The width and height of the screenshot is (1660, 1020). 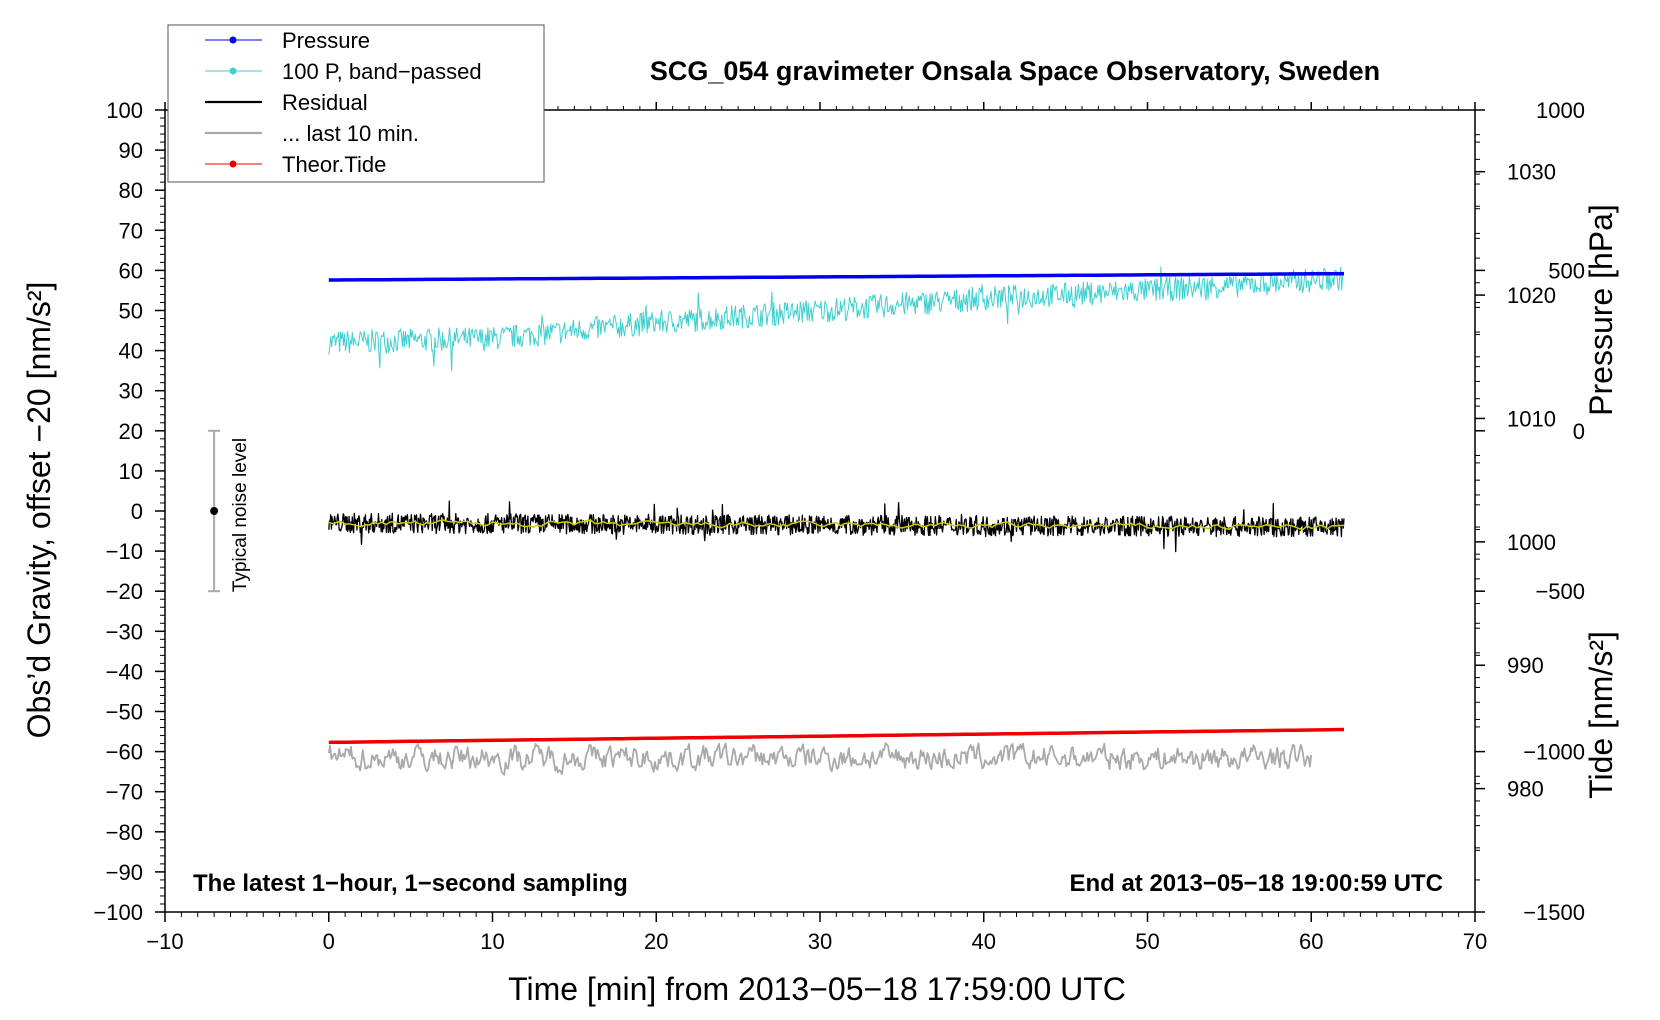 What do you see at coordinates (131, 311) in the screenshot?
I see `y-tick-label: 50` at bounding box center [131, 311].